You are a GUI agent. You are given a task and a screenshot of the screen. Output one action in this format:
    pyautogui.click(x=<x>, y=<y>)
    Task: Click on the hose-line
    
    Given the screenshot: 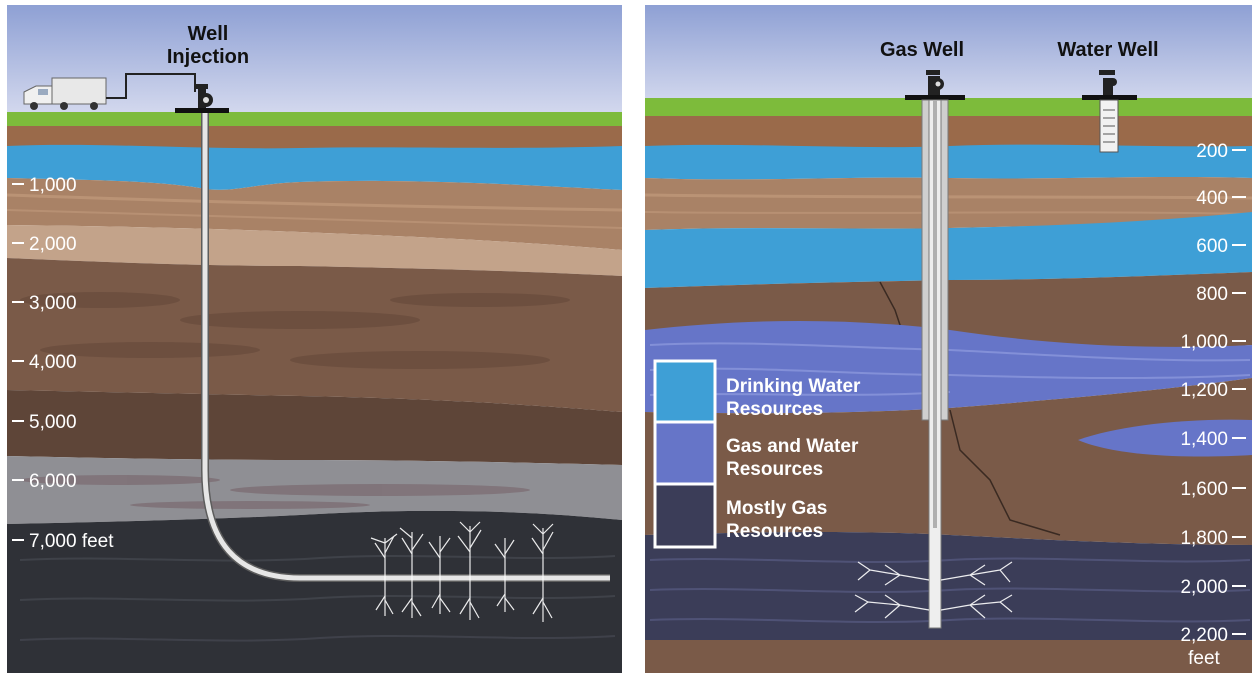 What is the action you would take?
    pyautogui.click(x=151, y=86)
    